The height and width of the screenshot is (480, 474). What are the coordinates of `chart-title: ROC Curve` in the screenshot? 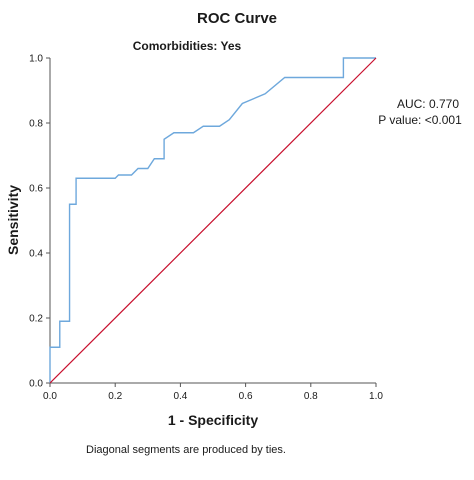 It's located at (237, 18).